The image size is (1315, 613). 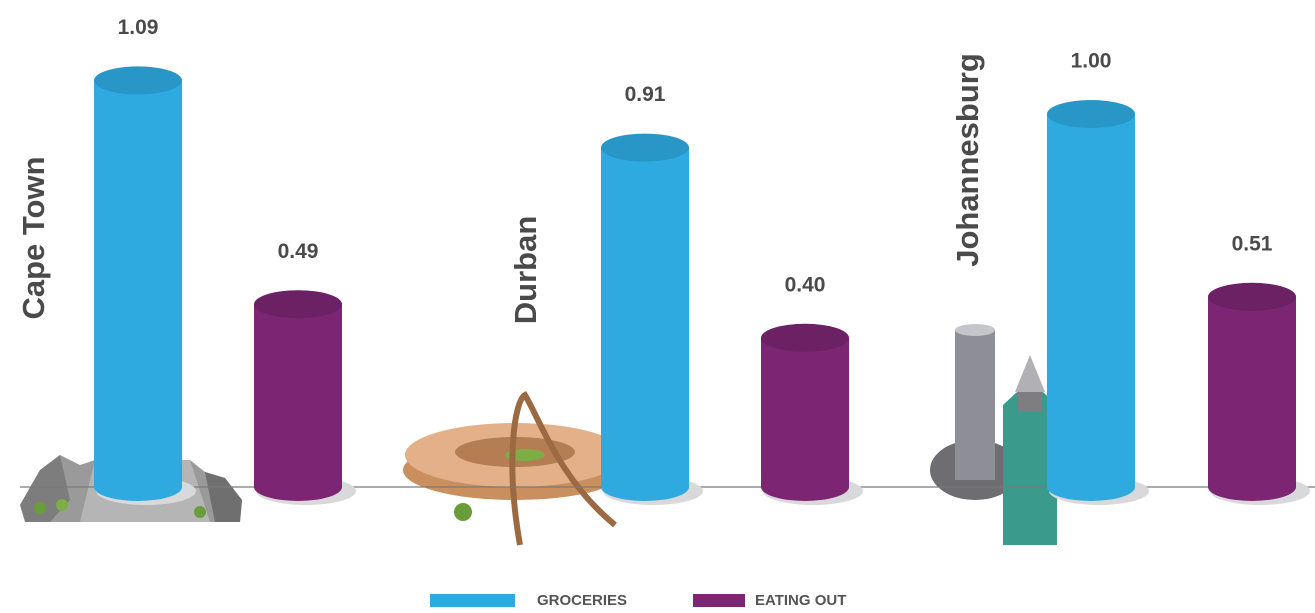 I want to click on legend-label: GROCERIES, so click(x=582, y=600).